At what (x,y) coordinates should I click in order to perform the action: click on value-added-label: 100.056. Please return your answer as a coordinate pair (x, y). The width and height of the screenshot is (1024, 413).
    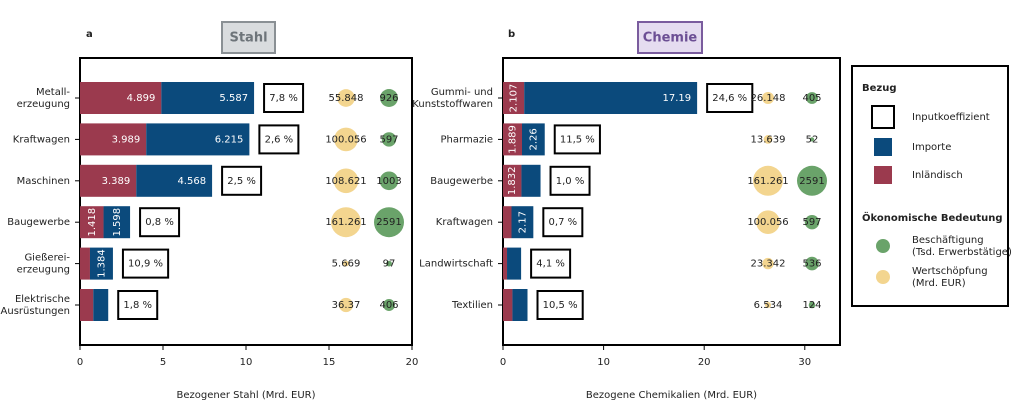
    Looking at the image, I should click on (767, 222).